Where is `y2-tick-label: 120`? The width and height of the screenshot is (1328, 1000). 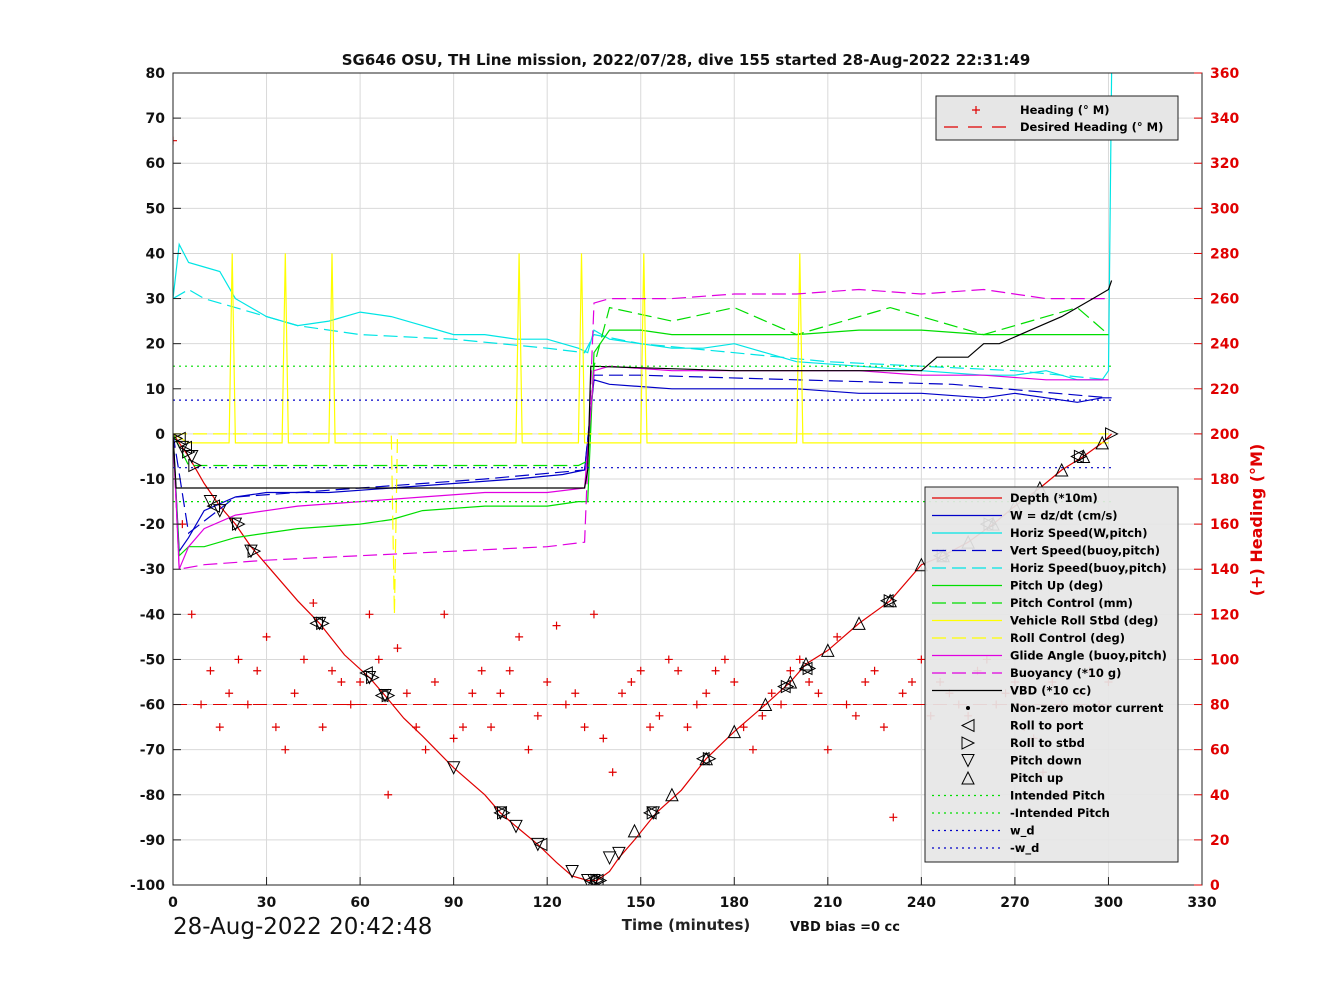 y2-tick-label: 120 is located at coordinates (1224, 615).